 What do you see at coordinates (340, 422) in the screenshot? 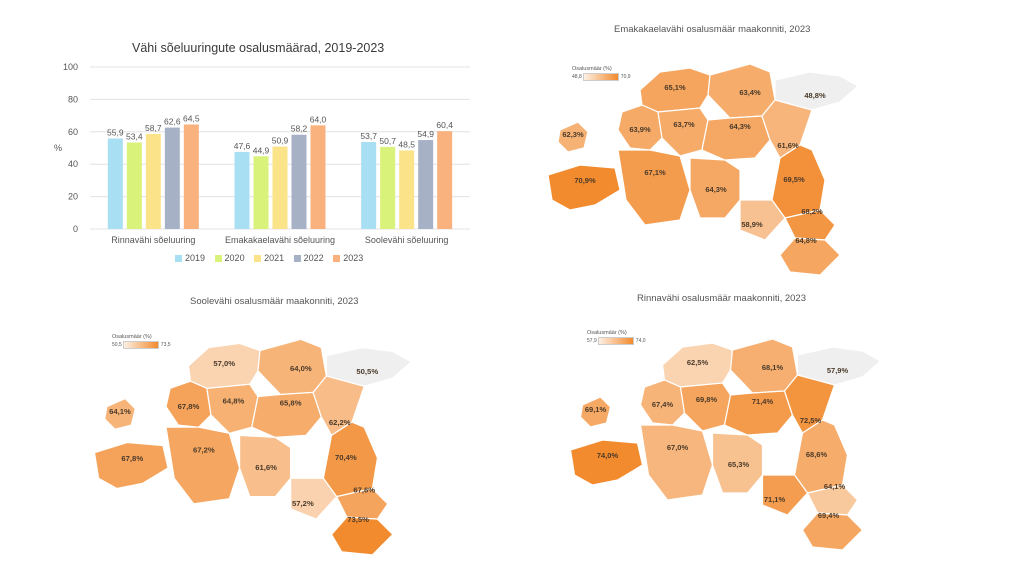
I see `county-value-label: 62,2%` at bounding box center [340, 422].